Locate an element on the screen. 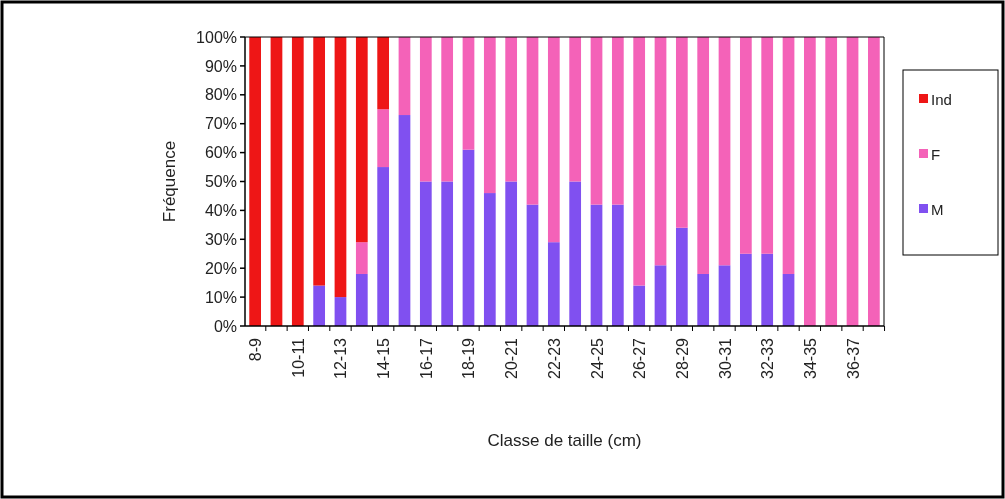  y-tick-label: 90% is located at coordinates (220, 66).